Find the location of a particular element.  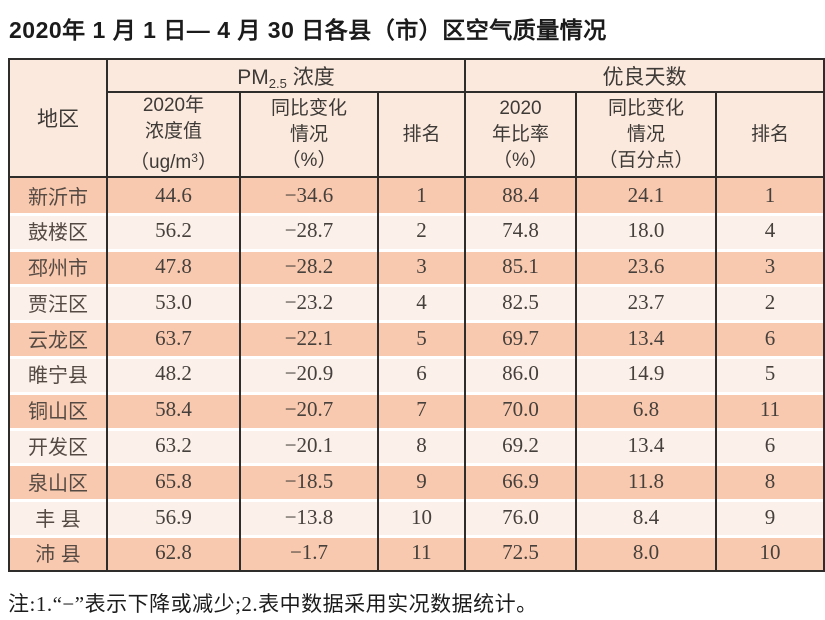

header-rate-change: 同比变化 情况 （百分点） is located at coordinates (645, 135).